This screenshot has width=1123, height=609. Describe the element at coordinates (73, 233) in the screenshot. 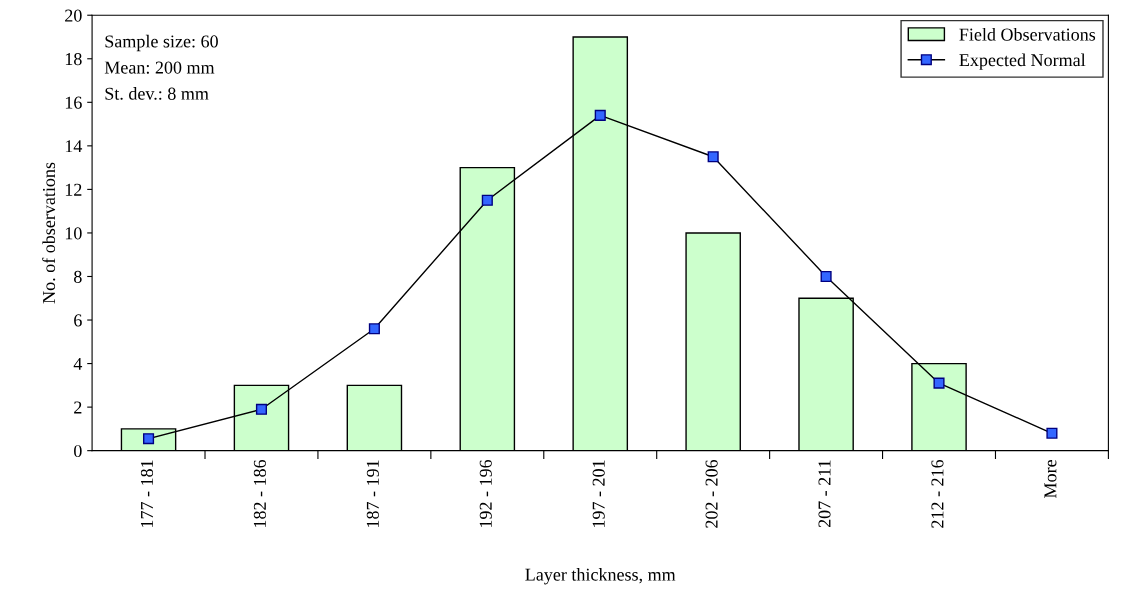

I see `y-tick-label: 10` at that location.